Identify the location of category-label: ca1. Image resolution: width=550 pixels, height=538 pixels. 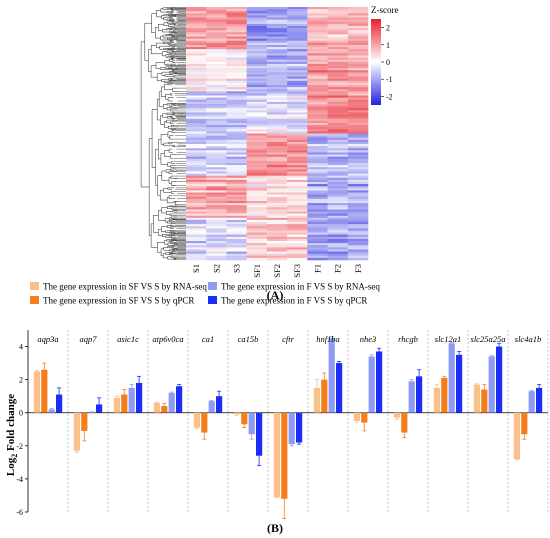
(208, 339).